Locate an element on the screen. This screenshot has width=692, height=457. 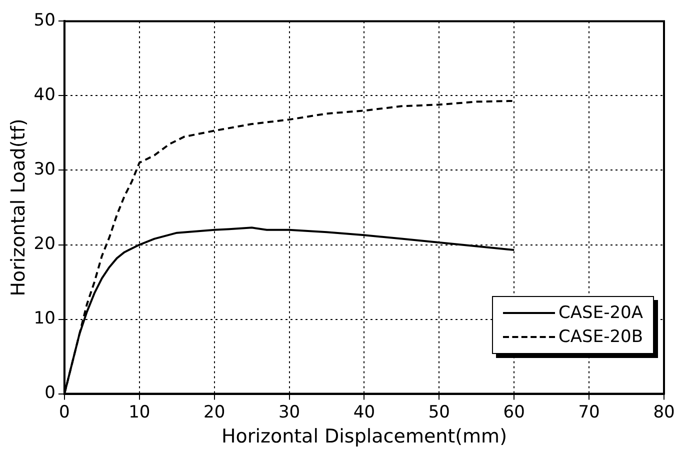
x-tick-label: 60 is located at coordinates (514, 412).